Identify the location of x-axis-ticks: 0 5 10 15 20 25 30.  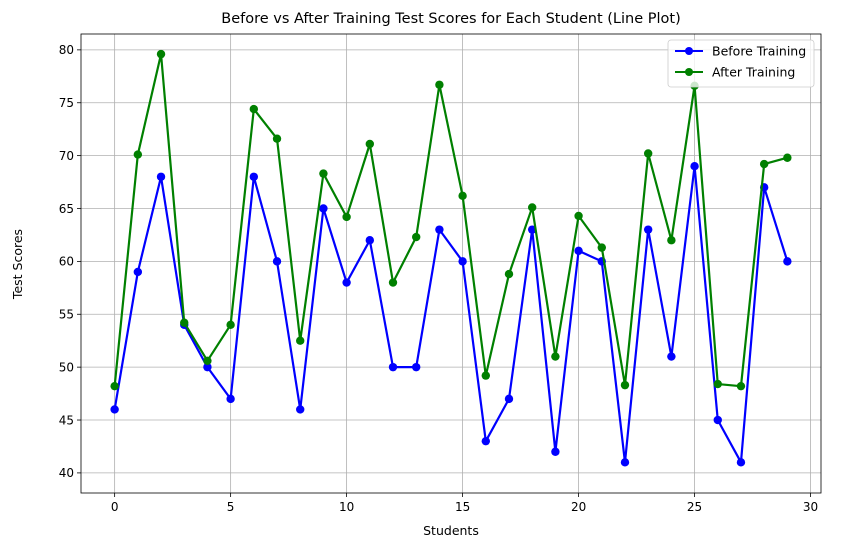
(464, 503).